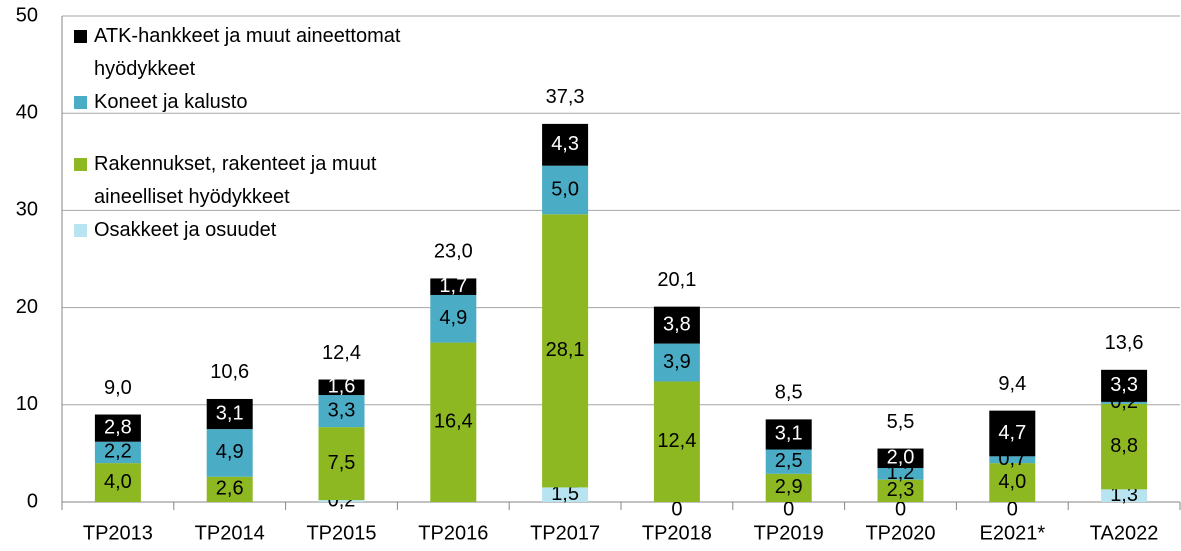  What do you see at coordinates (27, 15) in the screenshot?
I see `y-tick-label: 50` at bounding box center [27, 15].